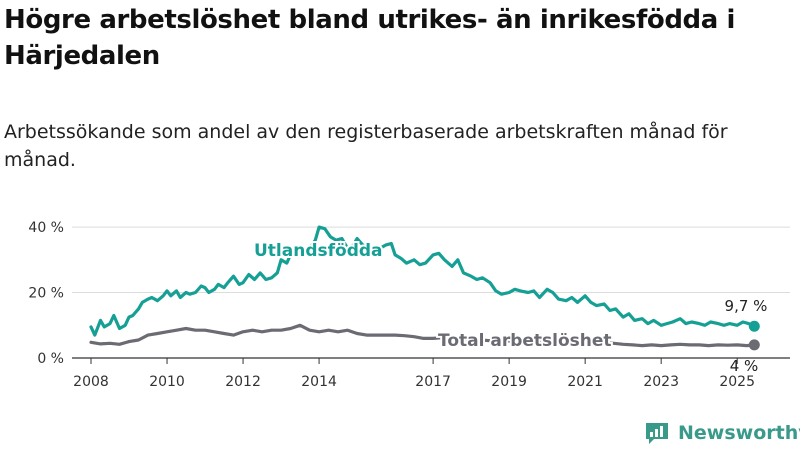 The height and width of the screenshot is (450, 800). I want to click on x-tick-labels: 2008 2010 2012 2014 2017 2019 2021 2023 2025, so click(414, 374).